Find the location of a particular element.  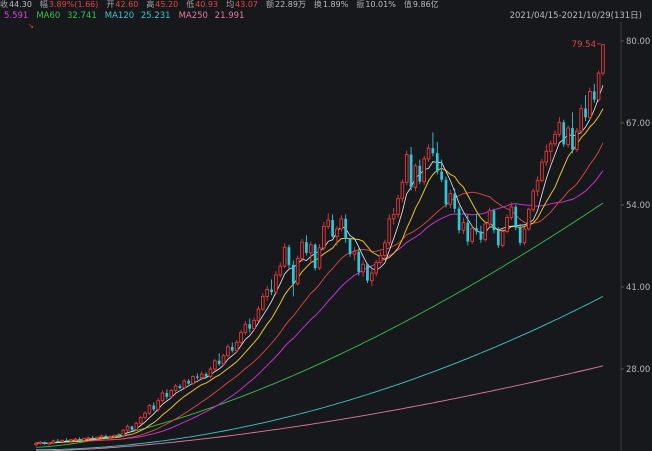

quote-value: 43.07 is located at coordinates (246, 4).